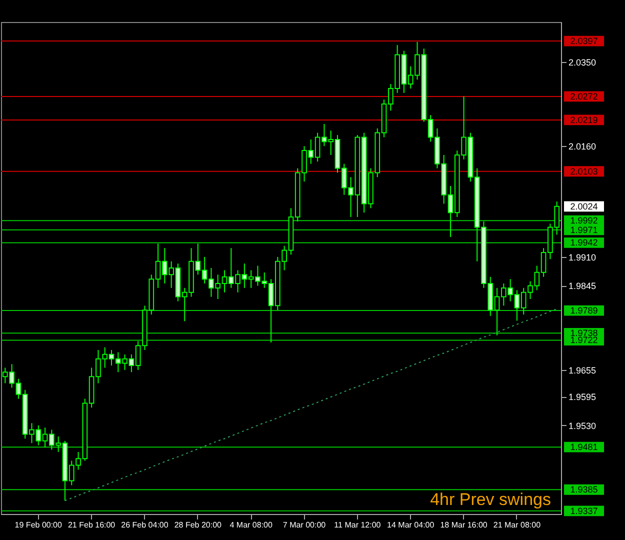 This screenshot has width=625, height=540. What do you see at coordinates (582, 62) in the screenshot?
I see `y-tick-label: 2.0350` at bounding box center [582, 62].